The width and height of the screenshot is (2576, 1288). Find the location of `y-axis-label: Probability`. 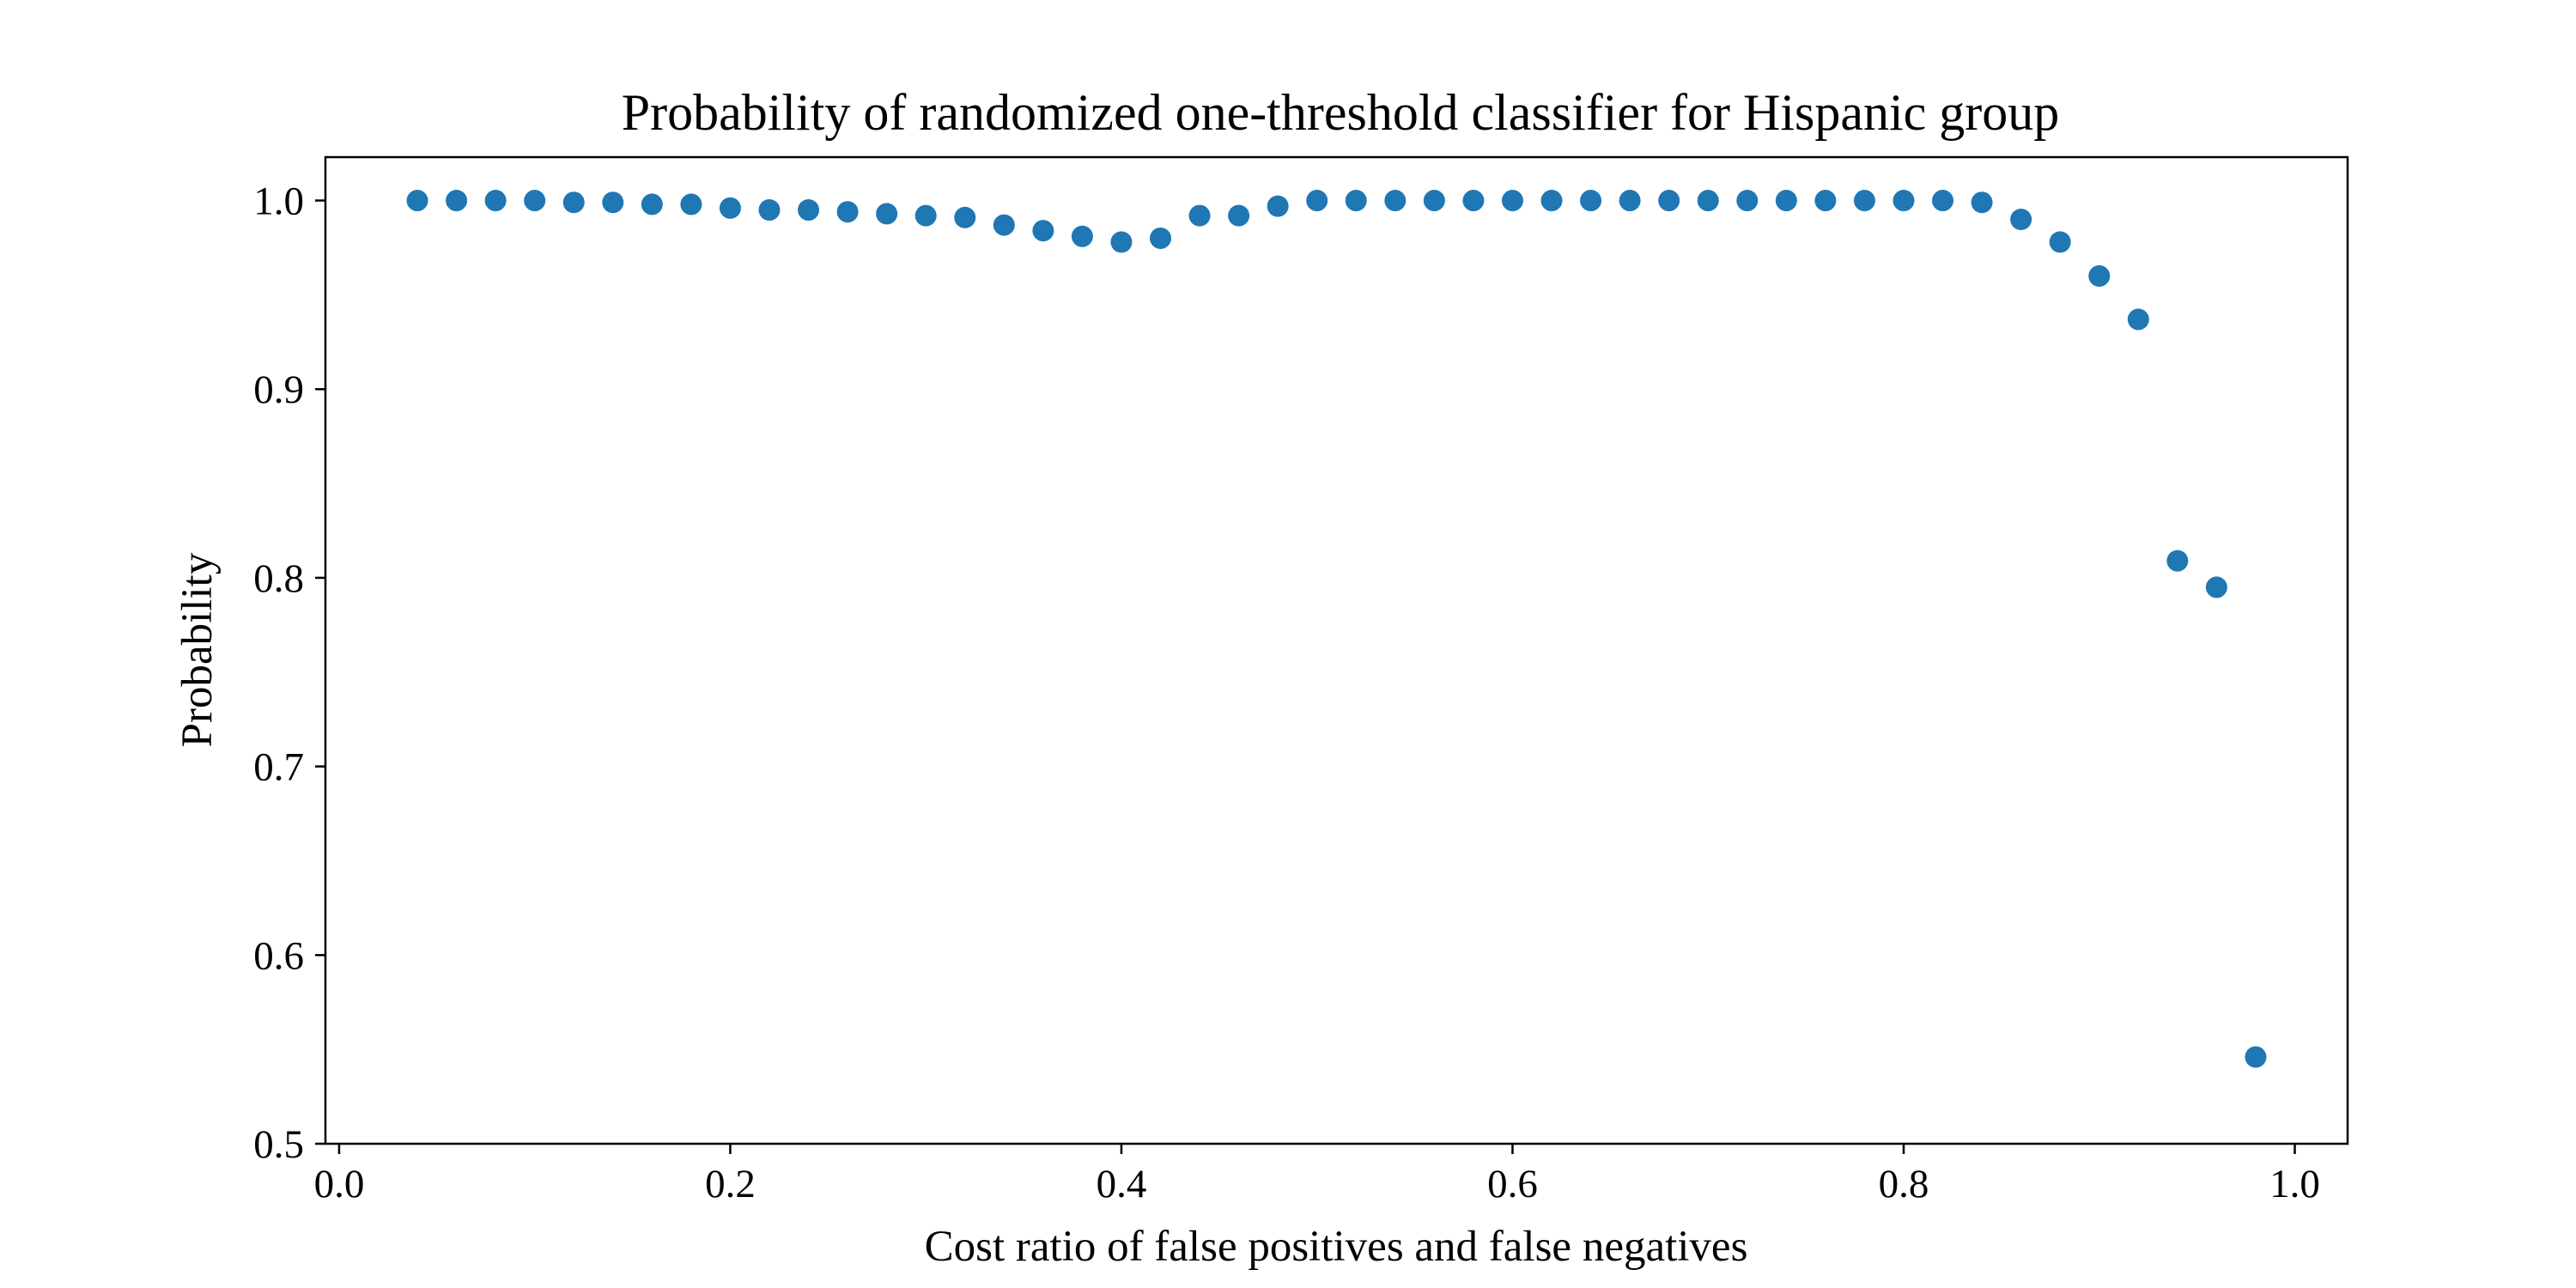

y-axis-label: Probability is located at coordinates (197, 649).